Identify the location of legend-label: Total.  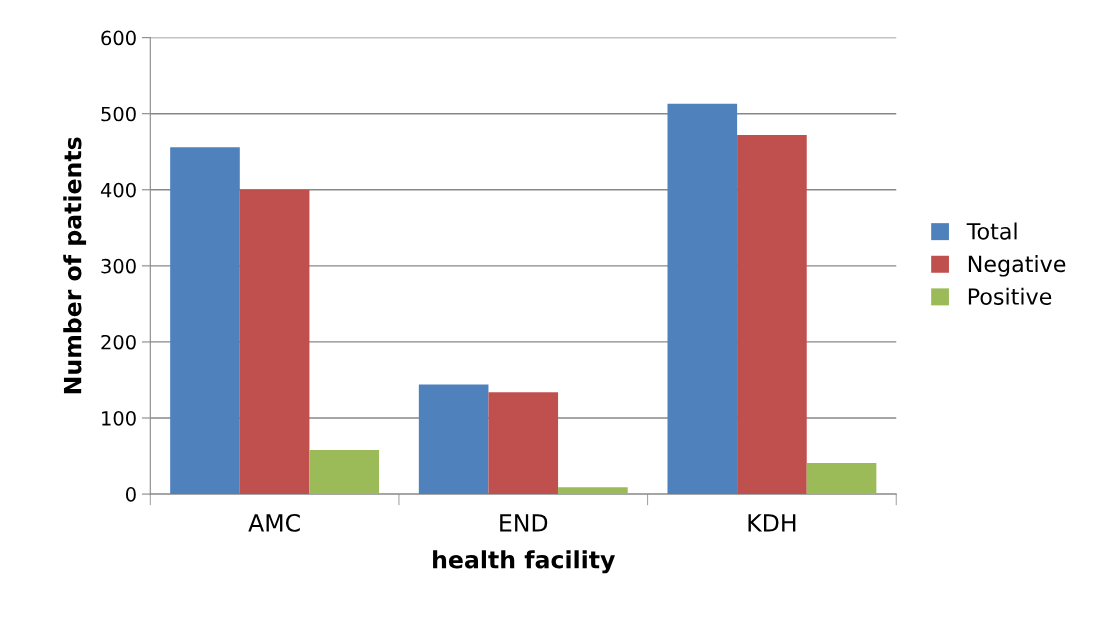
(991, 231).